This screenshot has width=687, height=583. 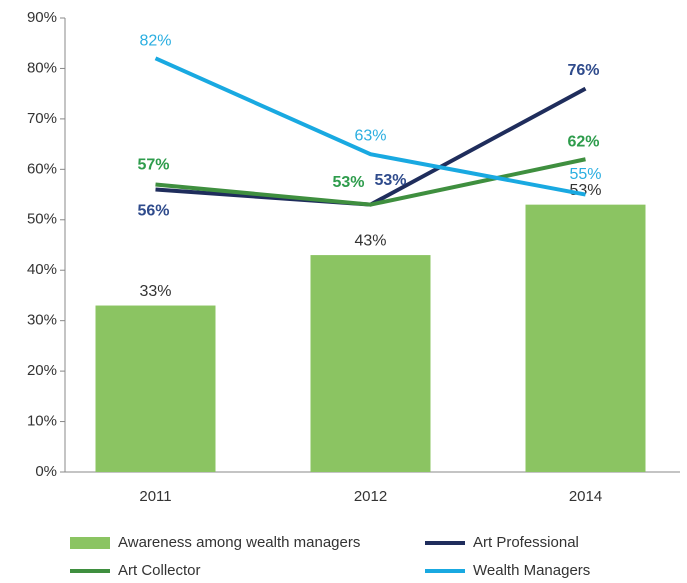 I want to click on legend-swatch, so click(x=90, y=543).